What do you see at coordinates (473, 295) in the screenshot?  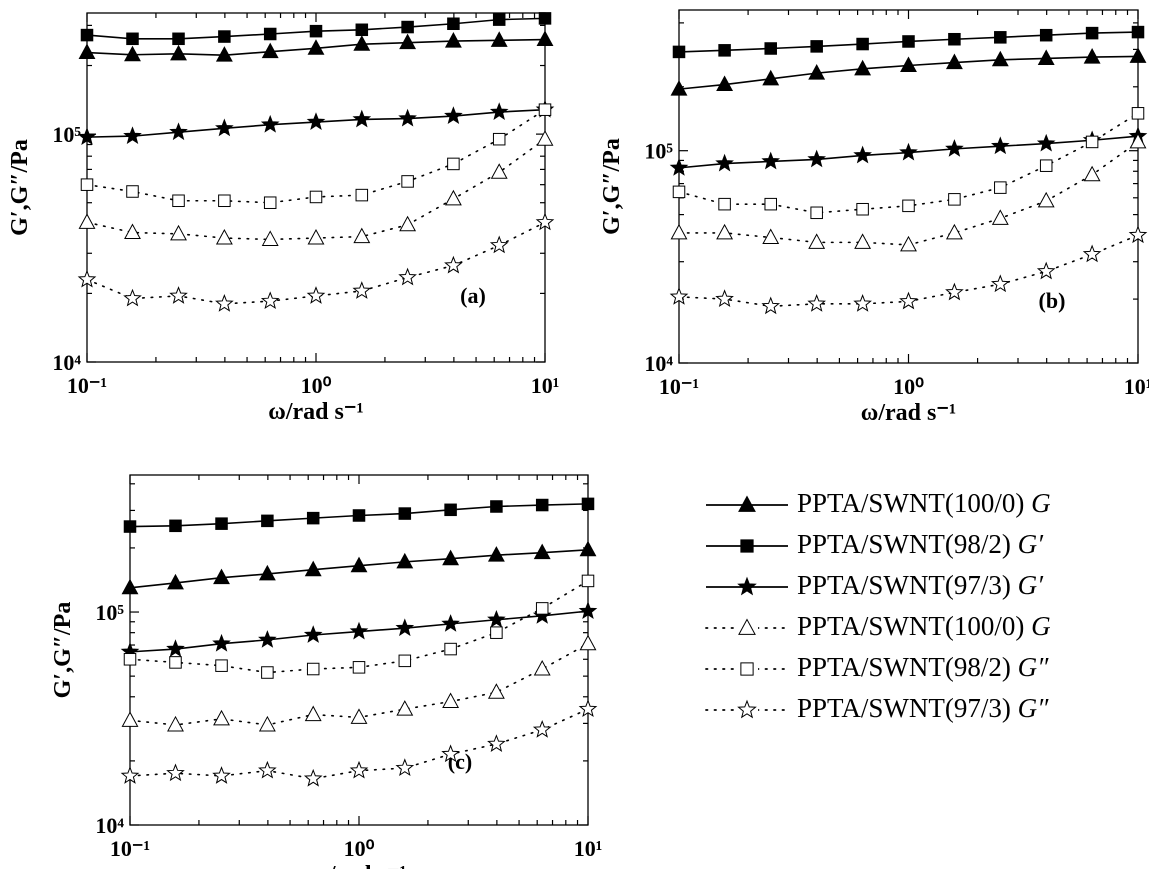 I see `panel-label: (a)` at bounding box center [473, 295].